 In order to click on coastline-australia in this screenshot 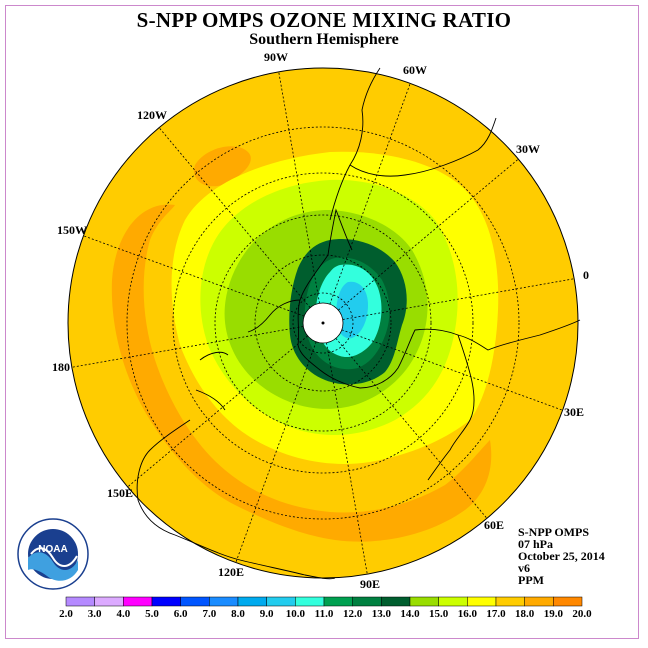, I will do `click(236, 499)`.